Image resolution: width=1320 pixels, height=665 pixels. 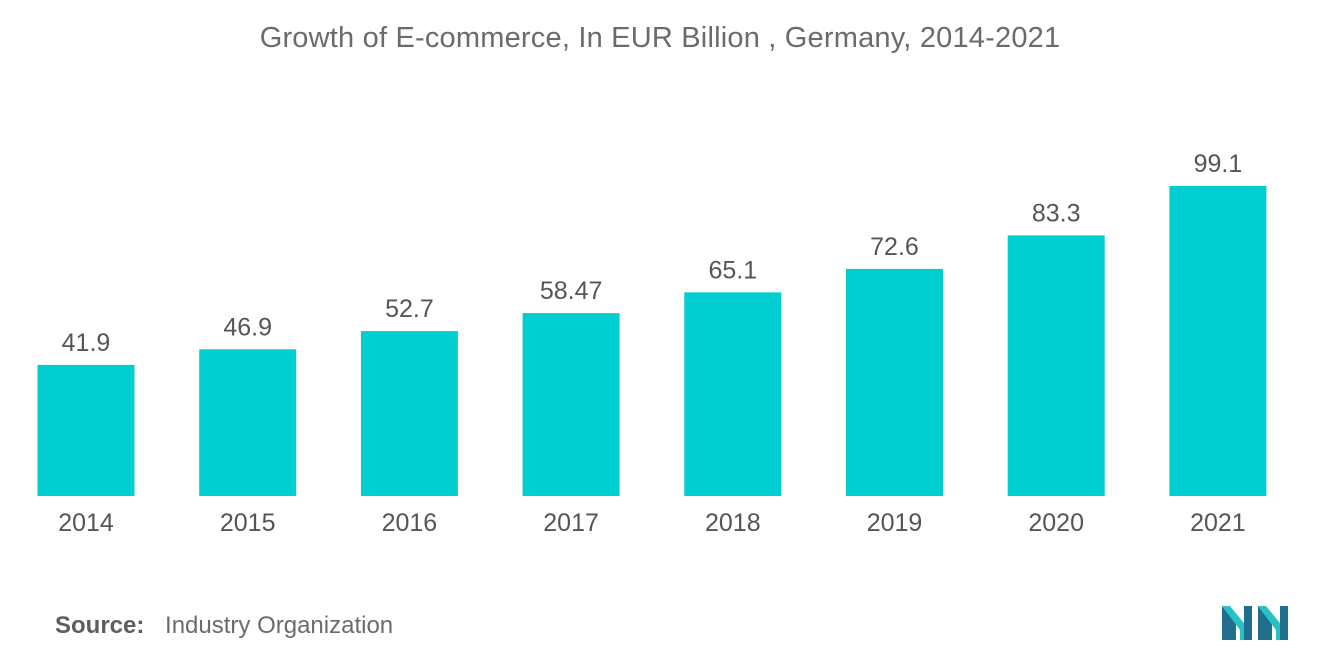 What do you see at coordinates (409, 413) in the screenshot?
I see `bar-2016` at bounding box center [409, 413].